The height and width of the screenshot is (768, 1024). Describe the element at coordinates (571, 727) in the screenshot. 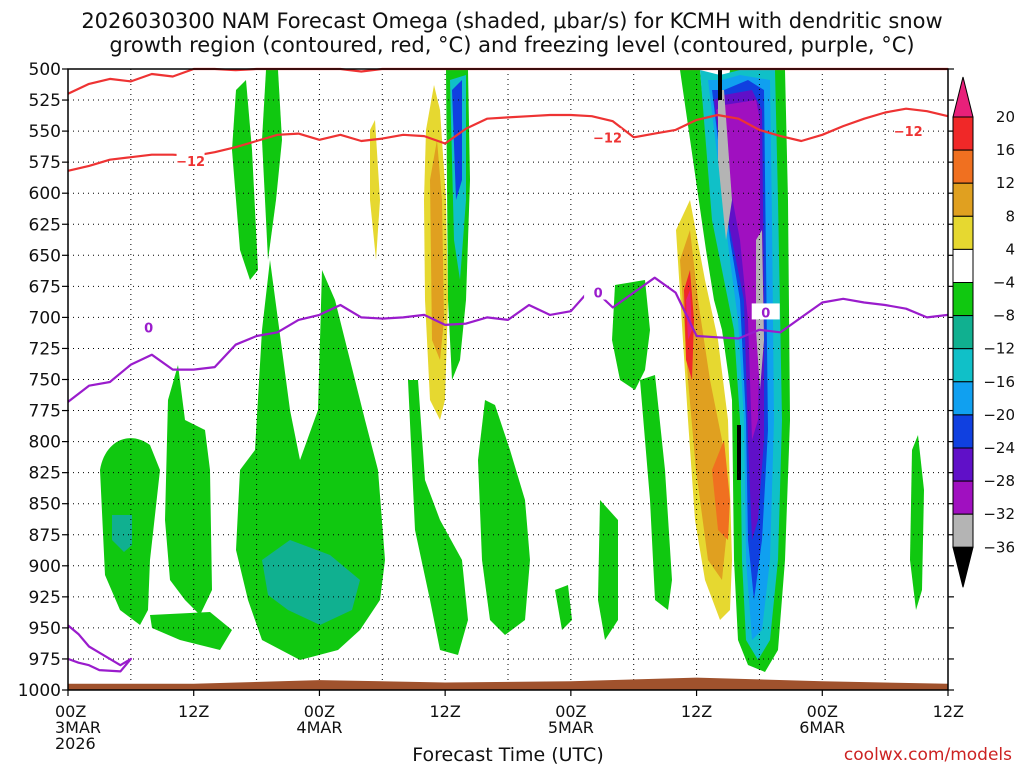

I see `x-tick-label: 5MAR` at that location.